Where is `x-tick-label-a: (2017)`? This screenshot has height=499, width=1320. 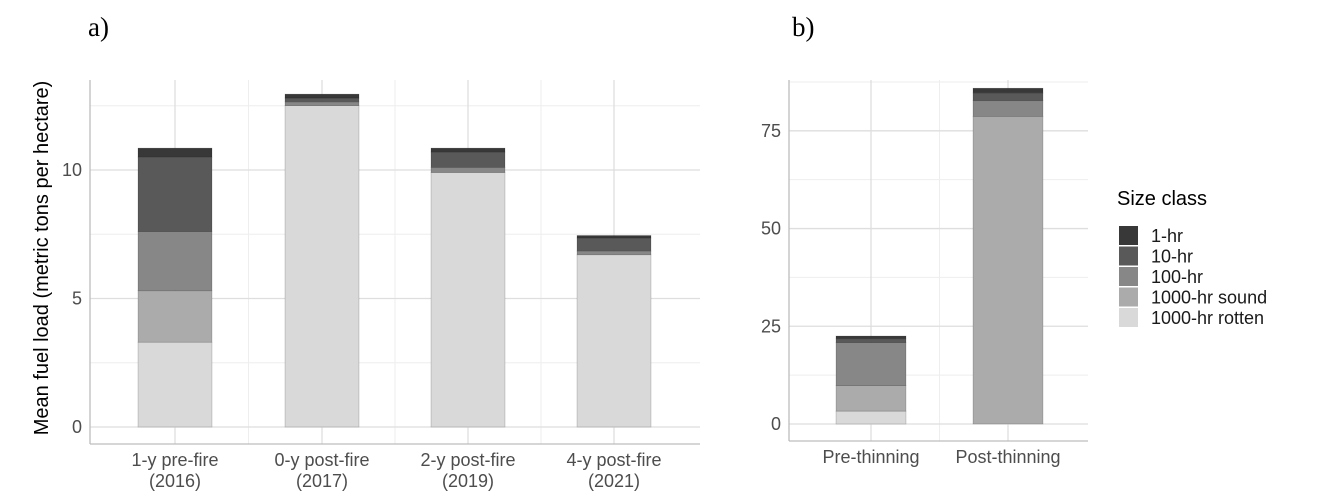 x-tick-label-a: (2017) is located at coordinates (322, 481).